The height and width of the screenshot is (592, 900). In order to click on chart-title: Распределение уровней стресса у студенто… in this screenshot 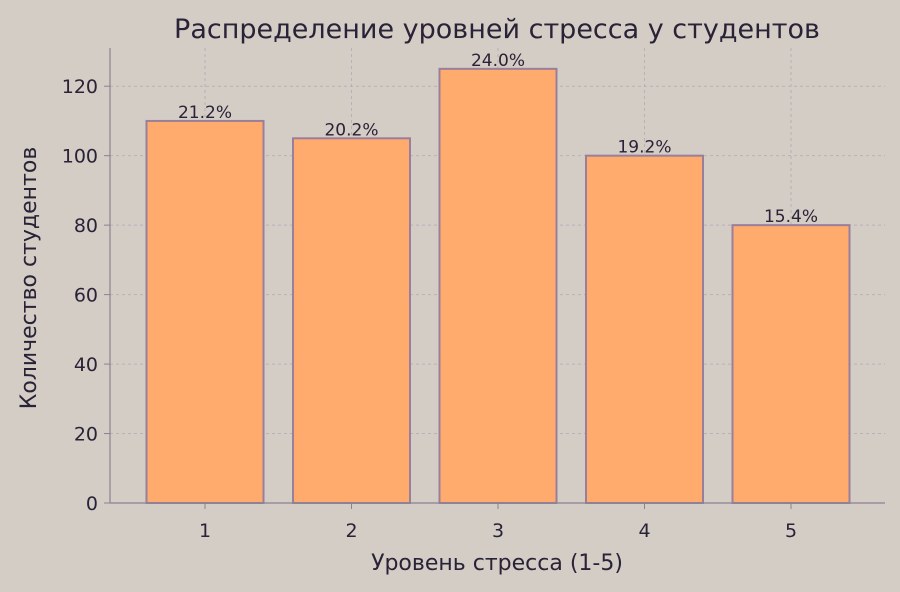, I will do `click(497, 29)`.